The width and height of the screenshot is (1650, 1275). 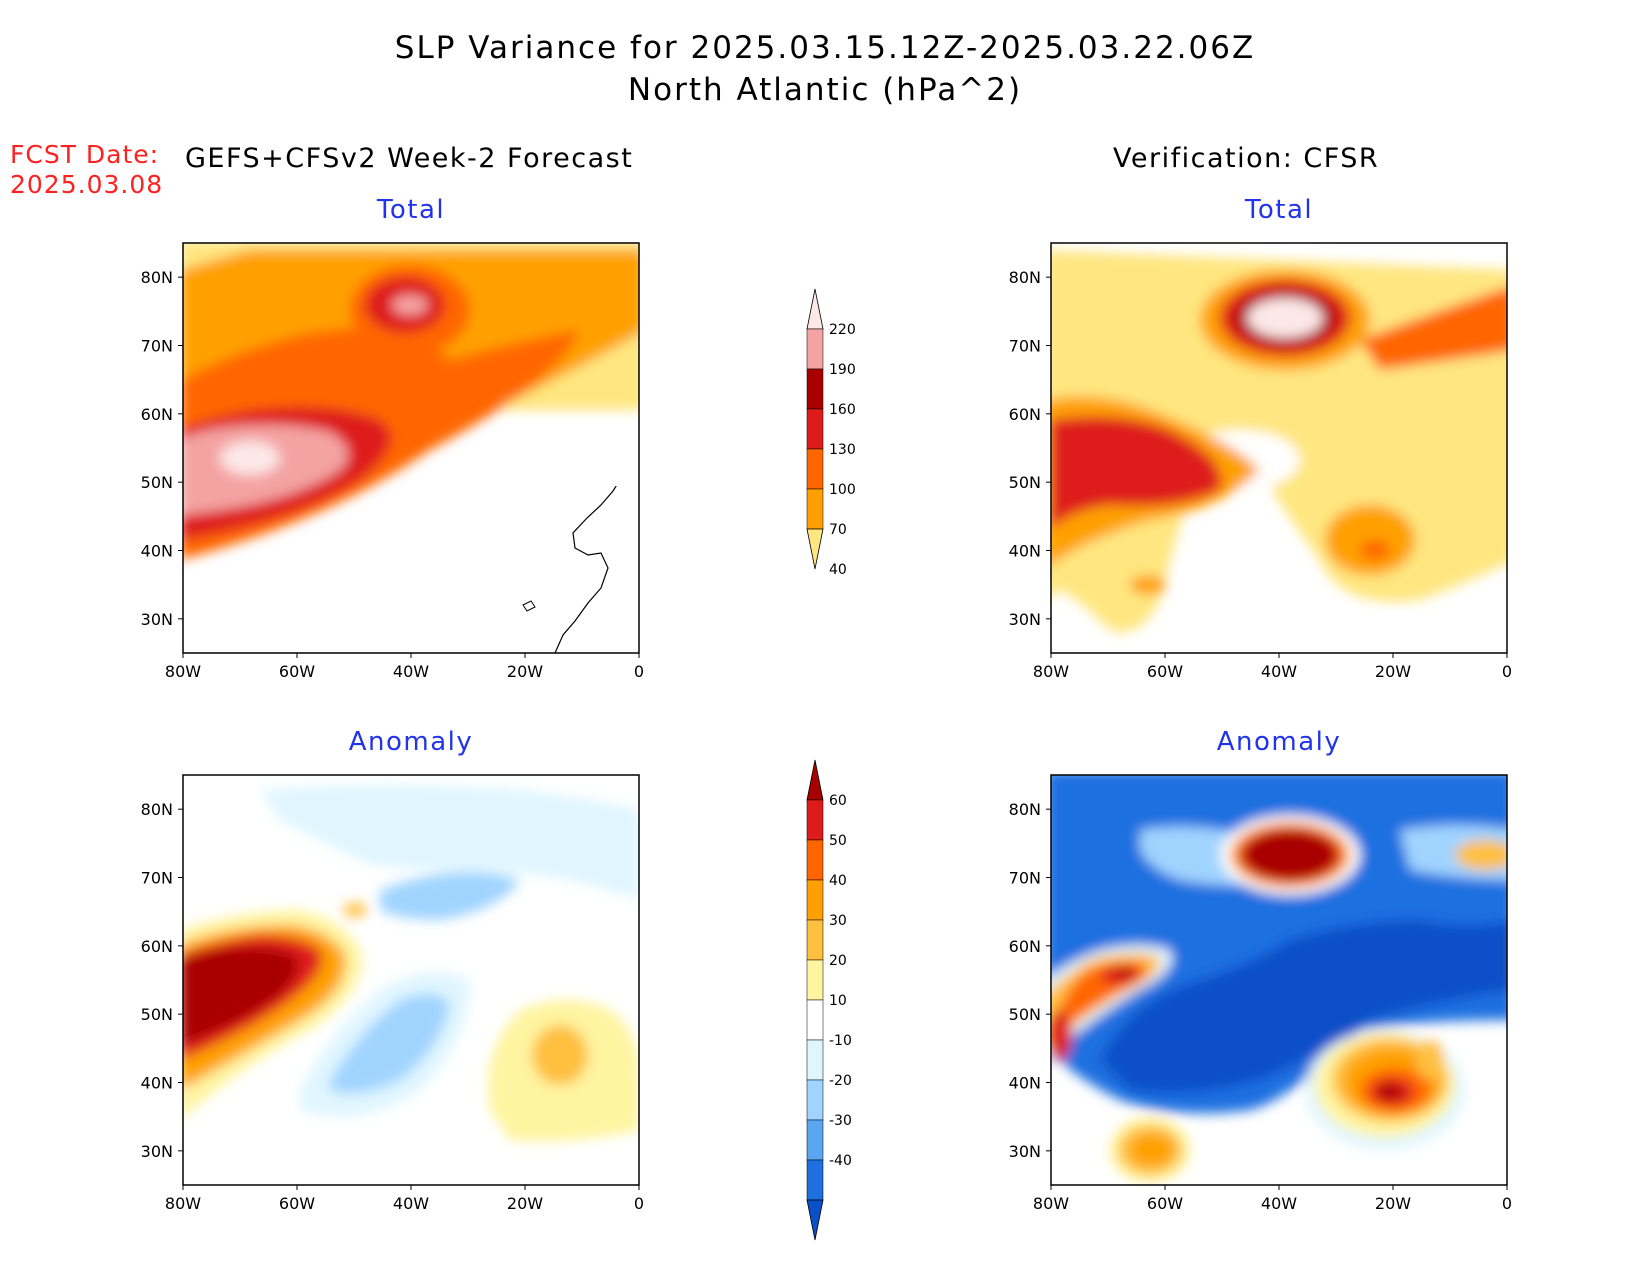 I want to click on anomaly-colorbar-label: 40, so click(x=838, y=881).